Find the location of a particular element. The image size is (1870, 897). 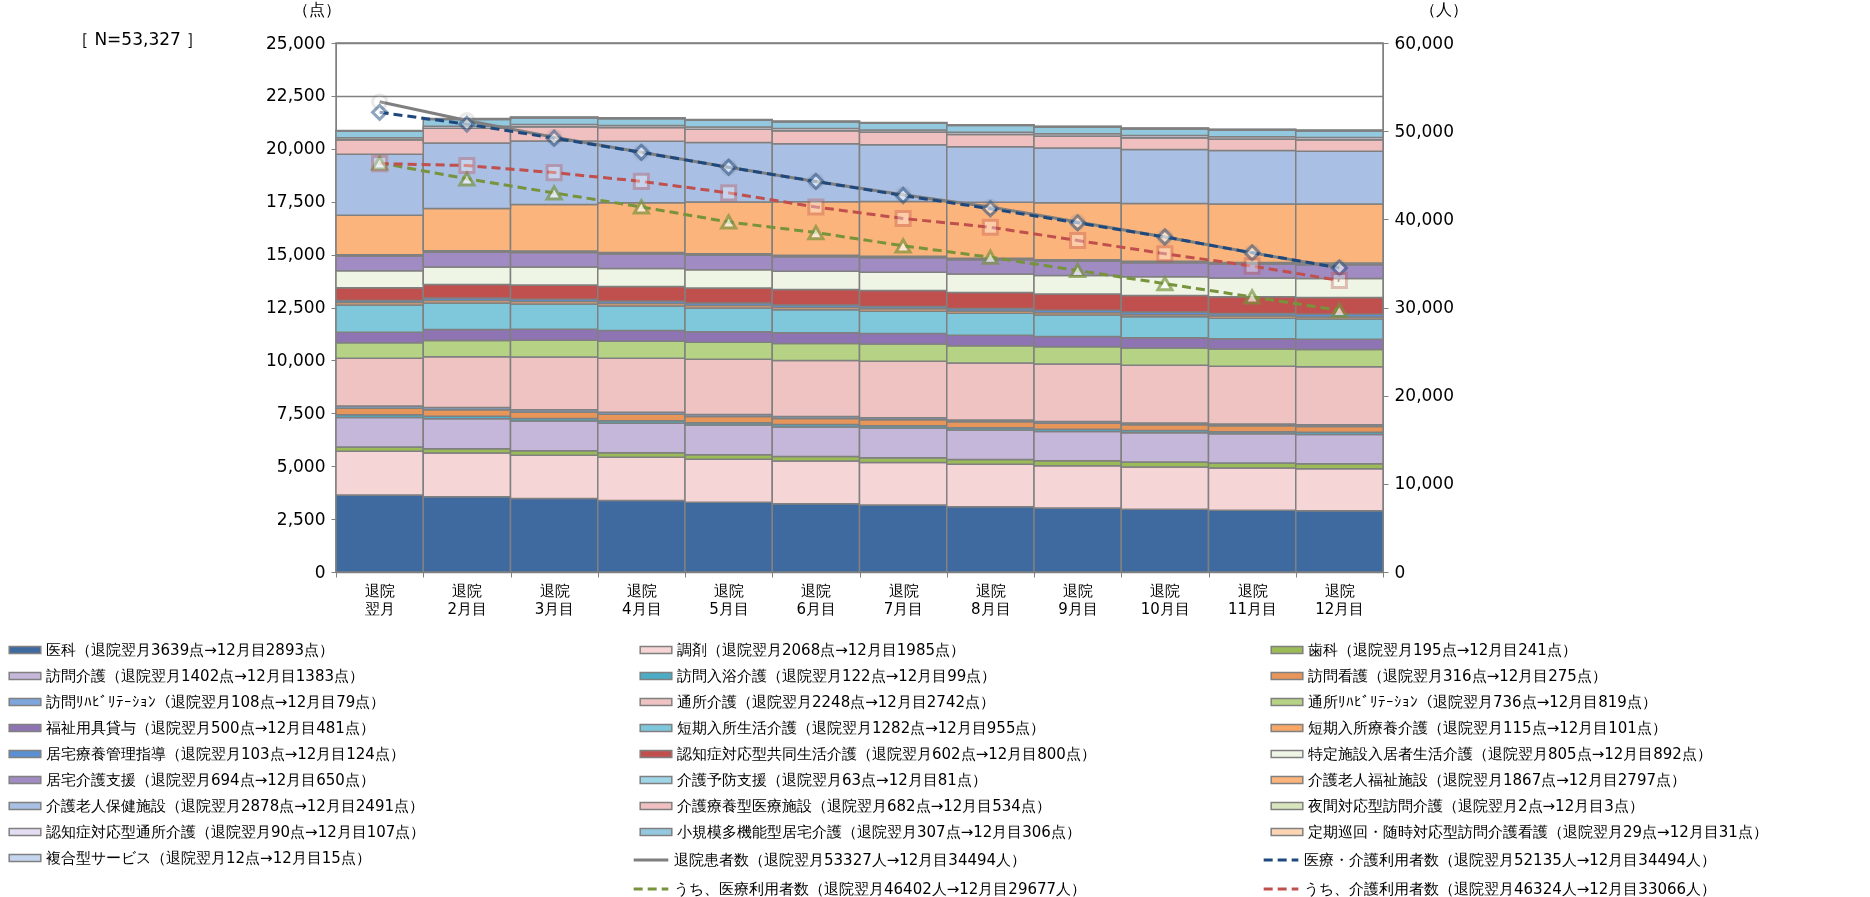

y-axis-title: （点） is located at coordinates (316, 9).